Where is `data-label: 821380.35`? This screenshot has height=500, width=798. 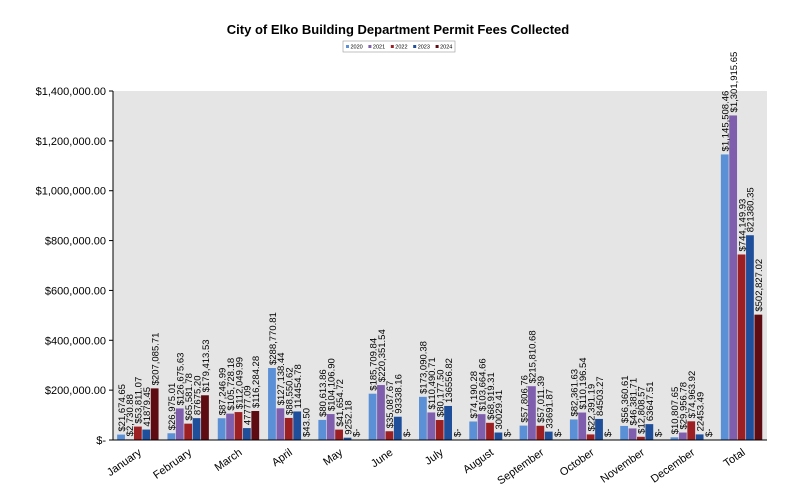 data-label: 821380.35 is located at coordinates (751, 209).